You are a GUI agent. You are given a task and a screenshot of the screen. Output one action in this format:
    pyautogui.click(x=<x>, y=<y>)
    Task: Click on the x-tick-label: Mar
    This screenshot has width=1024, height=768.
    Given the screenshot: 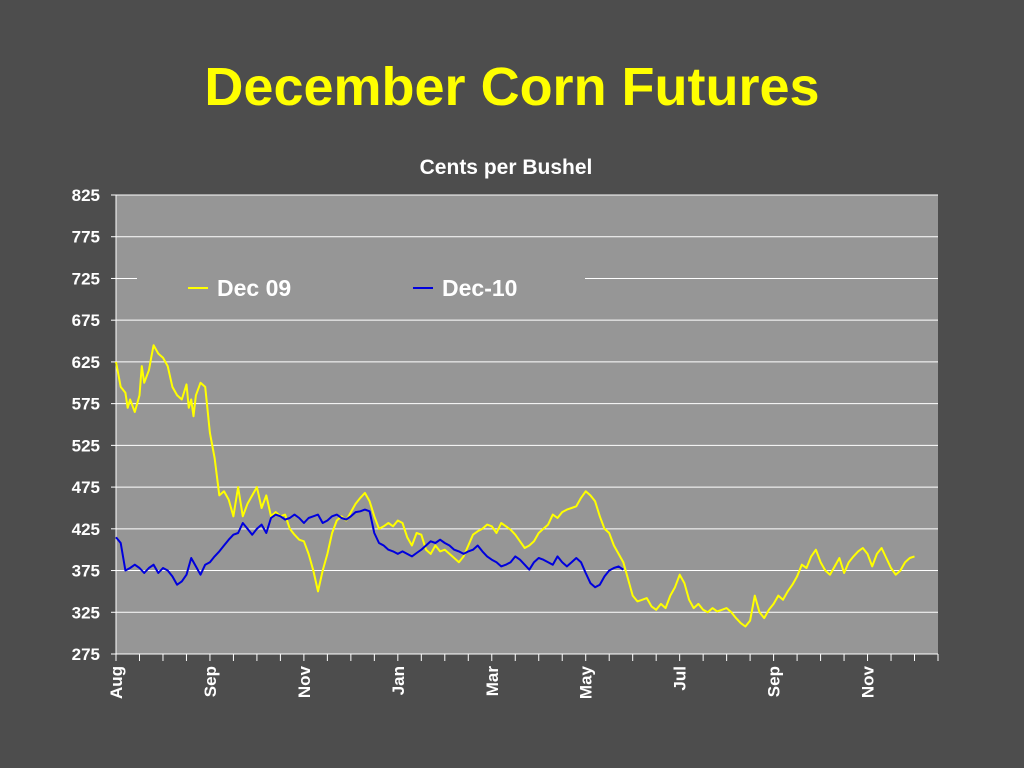 What is the action you would take?
    pyautogui.click(x=492, y=681)
    